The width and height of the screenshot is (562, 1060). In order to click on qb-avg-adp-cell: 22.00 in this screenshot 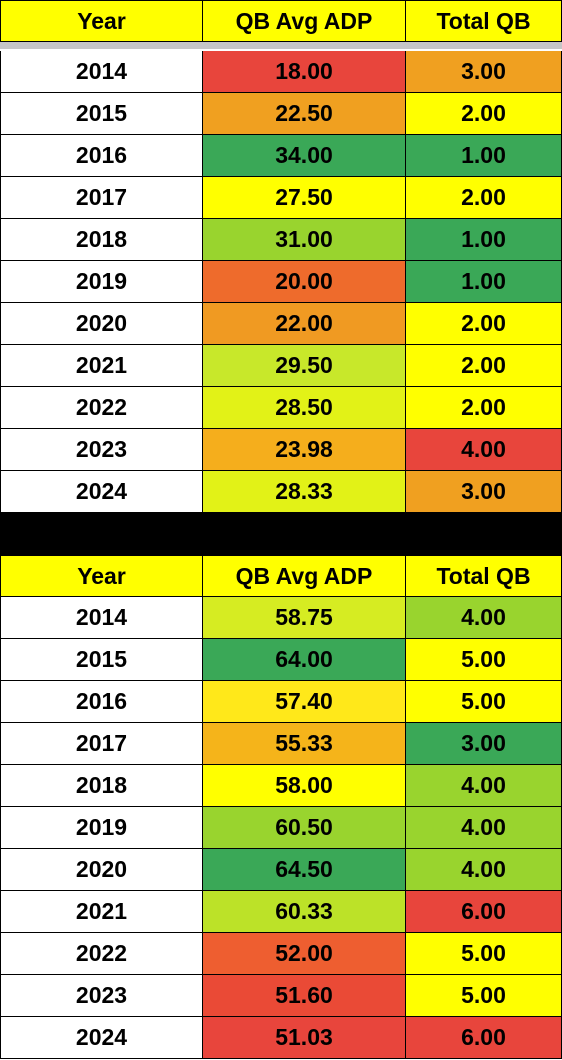, I will do `click(304, 324)`.